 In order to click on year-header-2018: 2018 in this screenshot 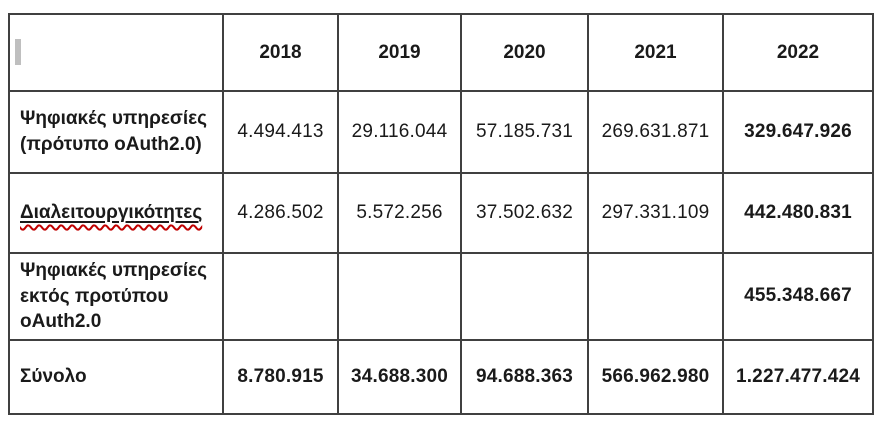, I will do `click(280, 52)`.